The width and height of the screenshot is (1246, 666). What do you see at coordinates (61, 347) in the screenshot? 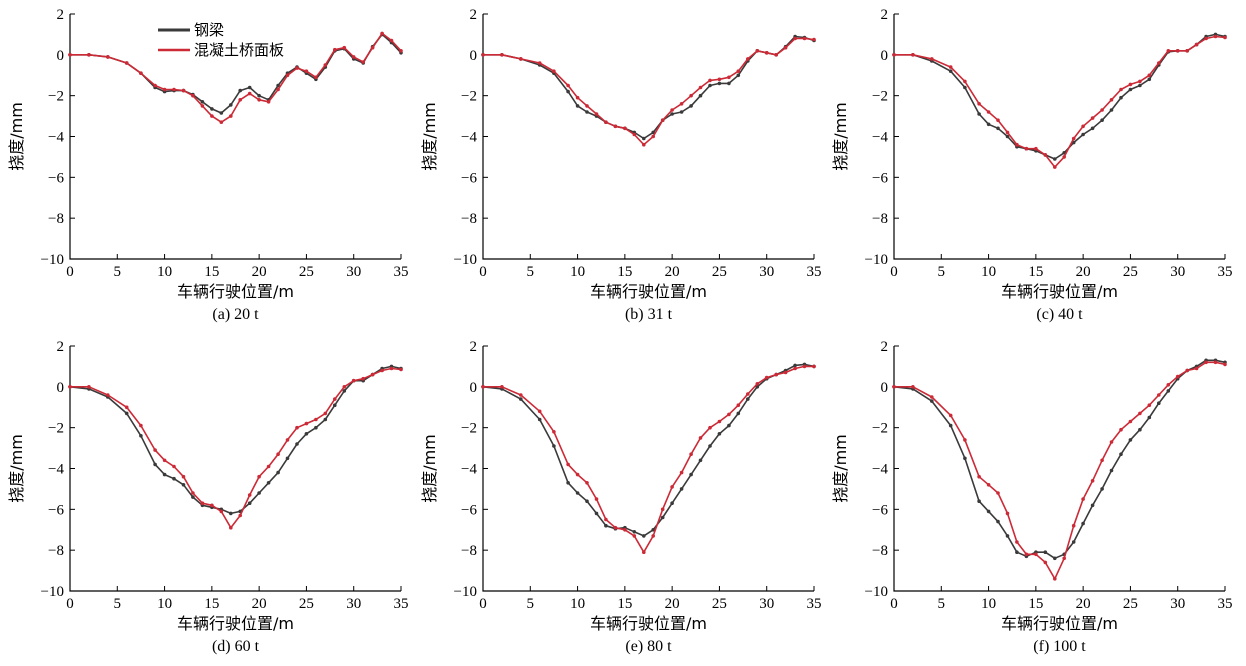
I see `y-tick-label: 2` at bounding box center [61, 347].